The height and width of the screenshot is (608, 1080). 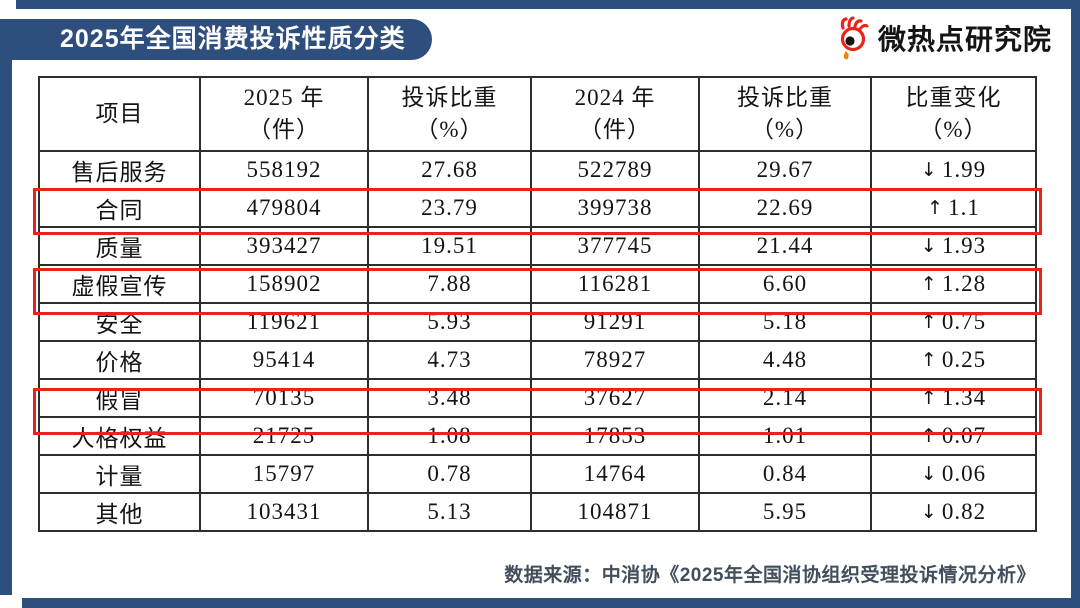 What do you see at coordinates (615, 360) in the screenshot?
I see `count-2024-cell: 78927` at bounding box center [615, 360].